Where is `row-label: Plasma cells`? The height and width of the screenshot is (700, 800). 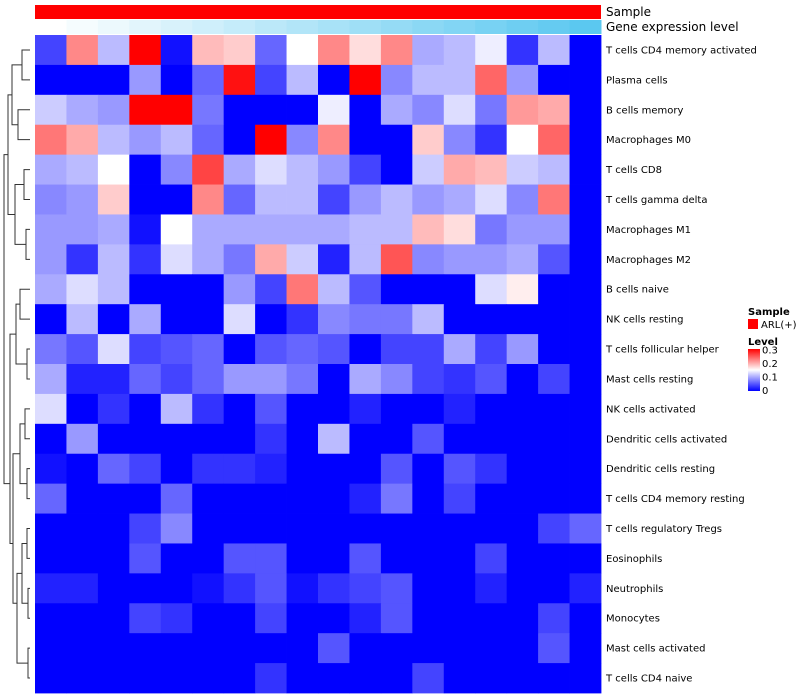
row-label: Plasma cells is located at coordinates (637, 80).